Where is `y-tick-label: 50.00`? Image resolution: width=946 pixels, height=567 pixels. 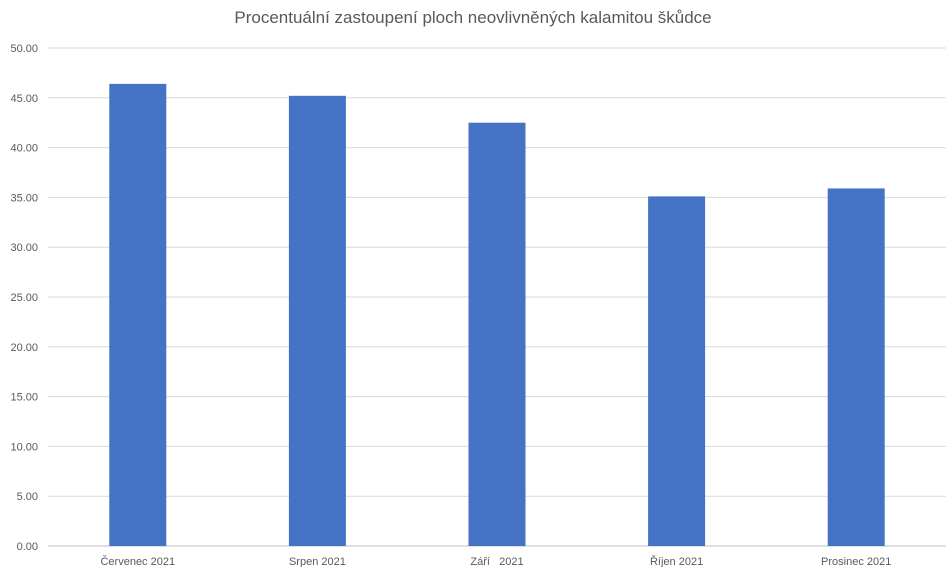 y-tick-label: 50.00 is located at coordinates (24, 49).